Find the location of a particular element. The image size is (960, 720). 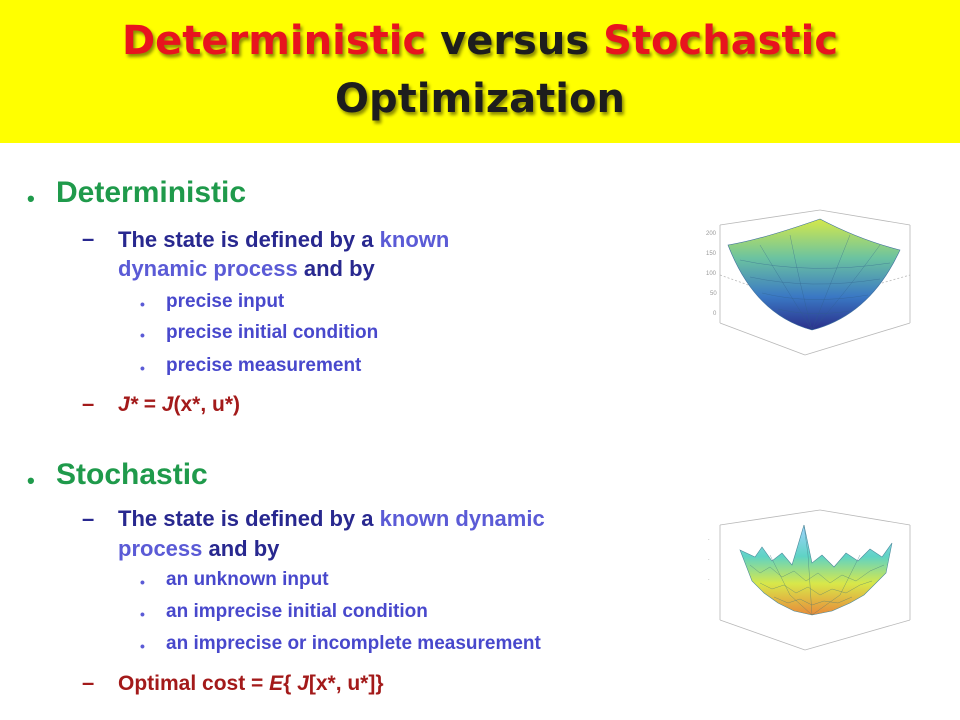

cost-brace: { is located at coordinates (290, 683).